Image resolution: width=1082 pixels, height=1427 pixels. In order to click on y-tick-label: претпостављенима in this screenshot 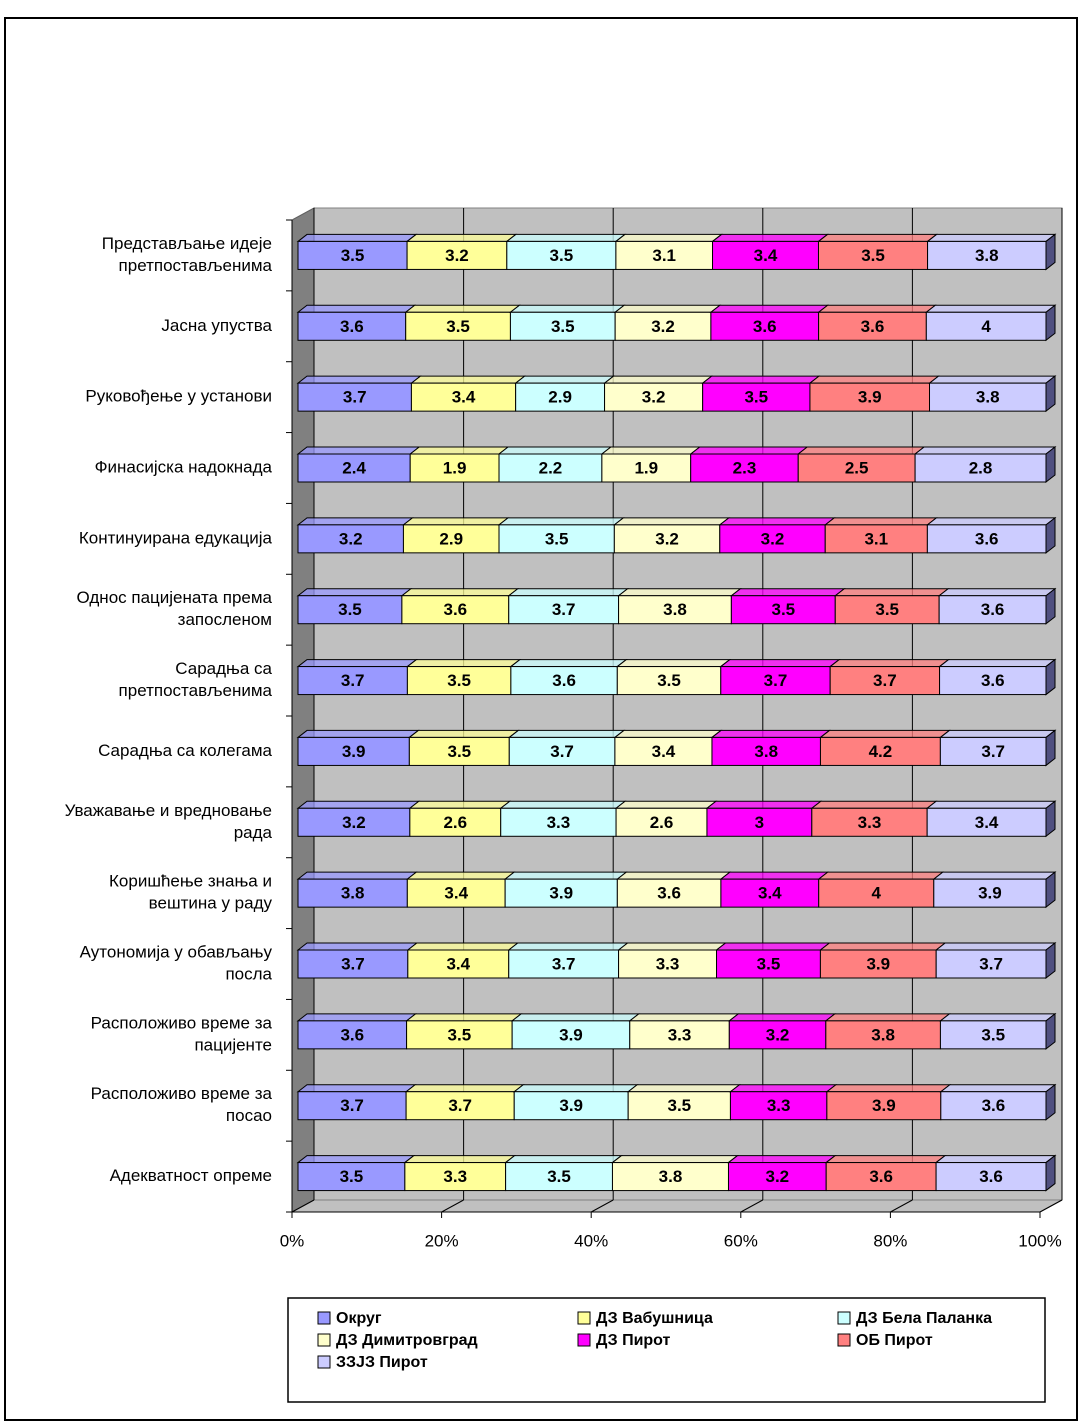, I will do `click(196, 265)`.